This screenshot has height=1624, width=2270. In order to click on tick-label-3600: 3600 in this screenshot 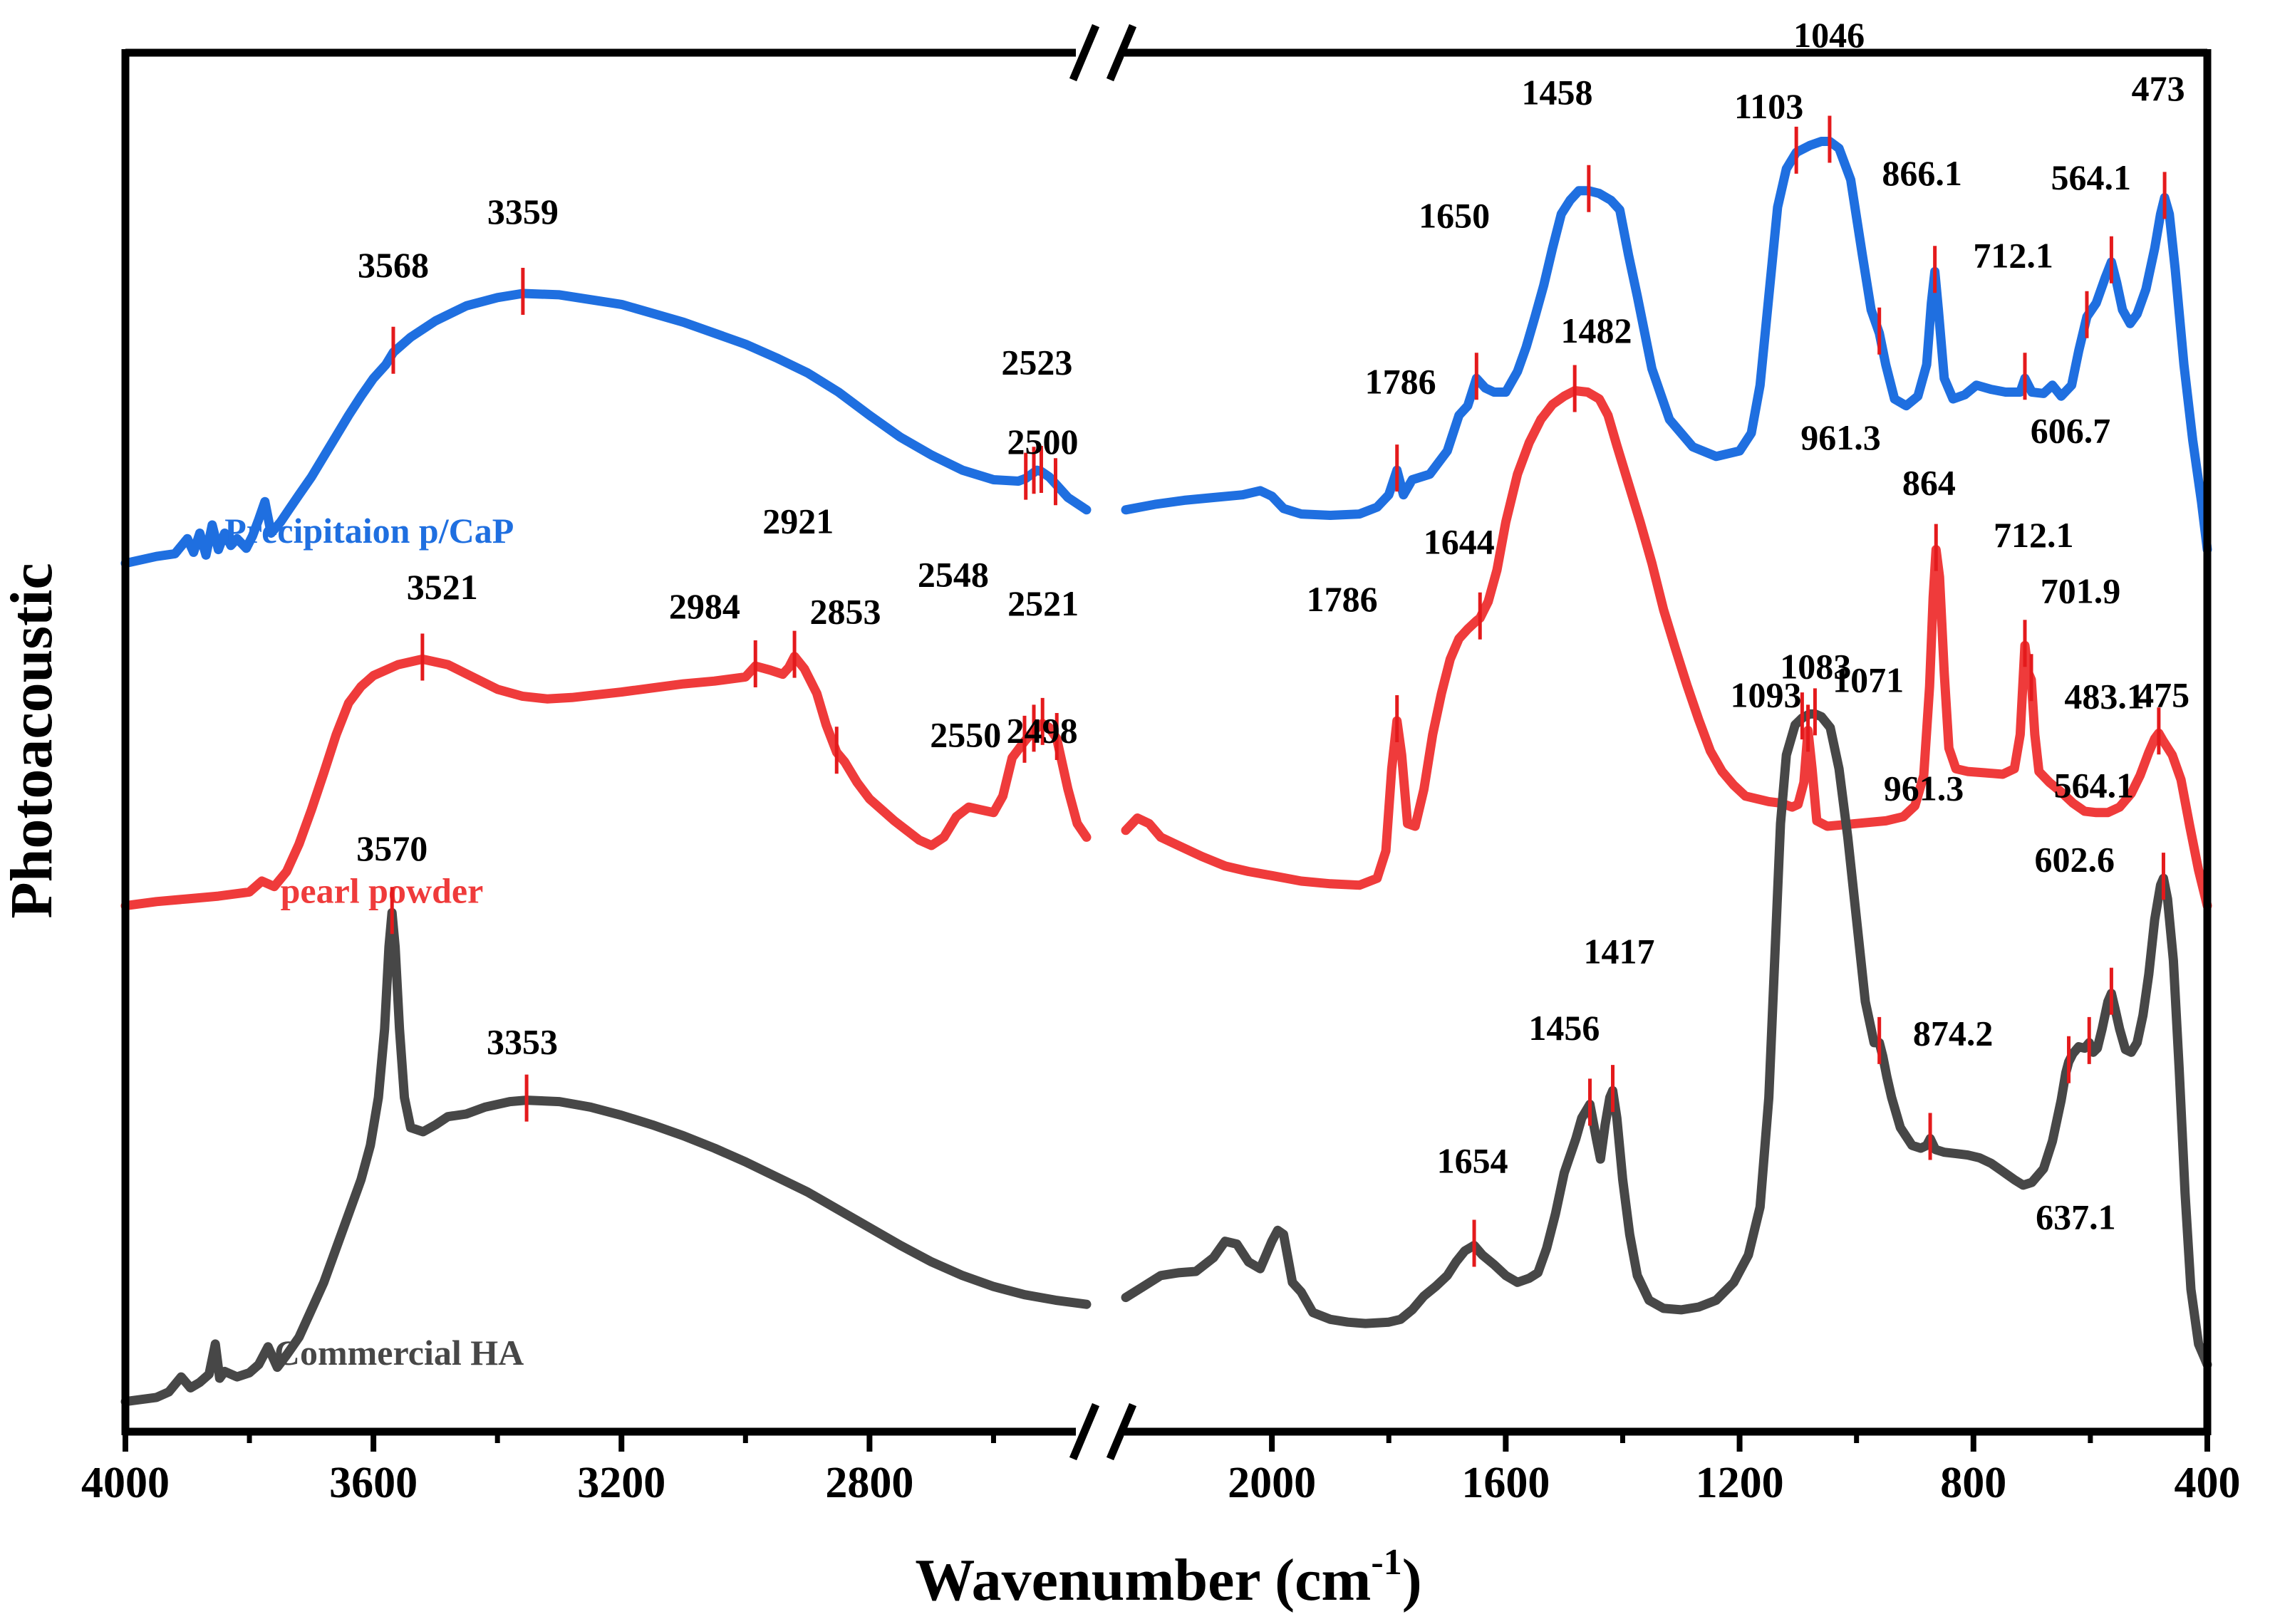, I will do `click(373, 1483)`.